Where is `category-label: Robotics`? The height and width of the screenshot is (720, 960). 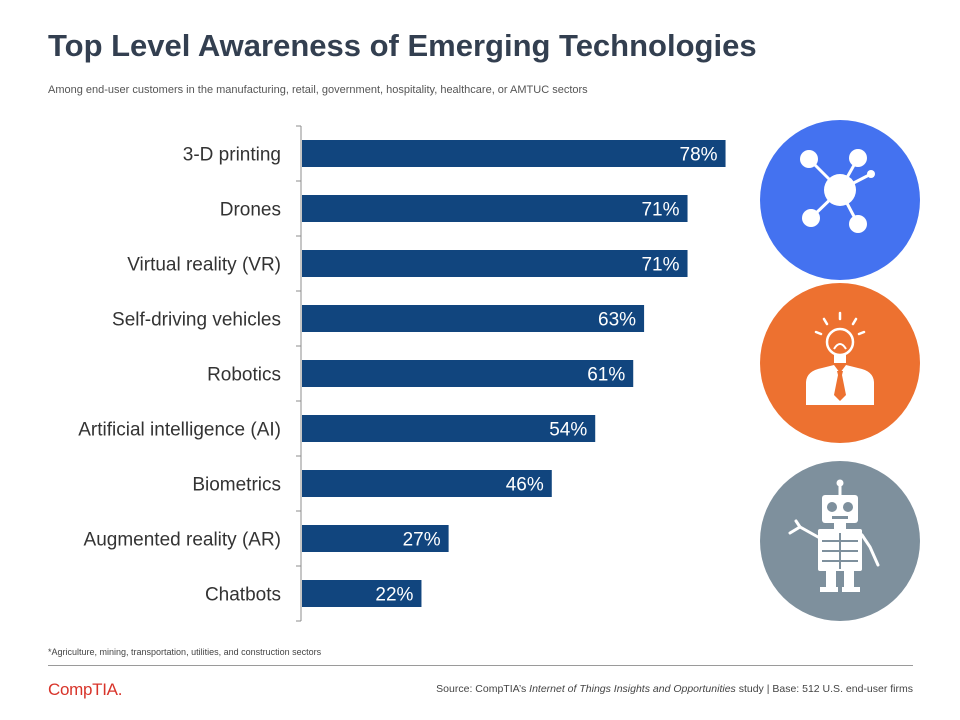 category-label: Robotics is located at coordinates (244, 375).